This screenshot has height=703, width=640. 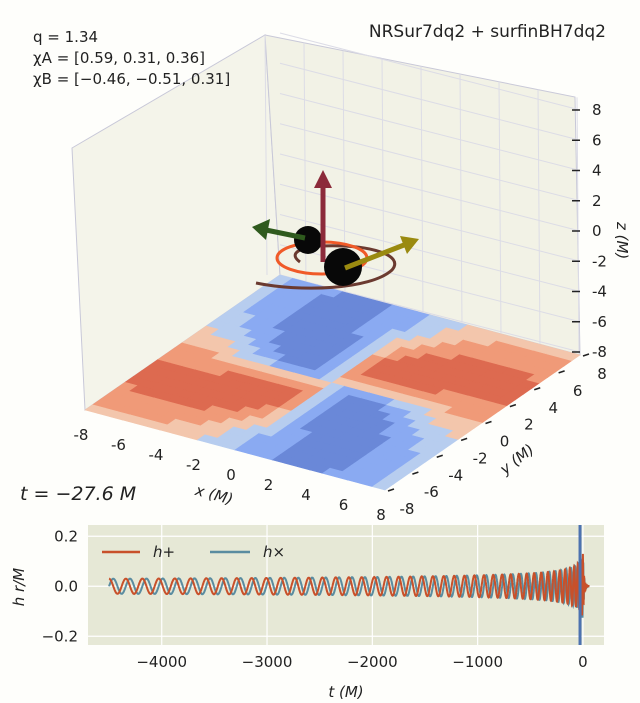 I want to click on black-hole-a, so click(x=308, y=240).